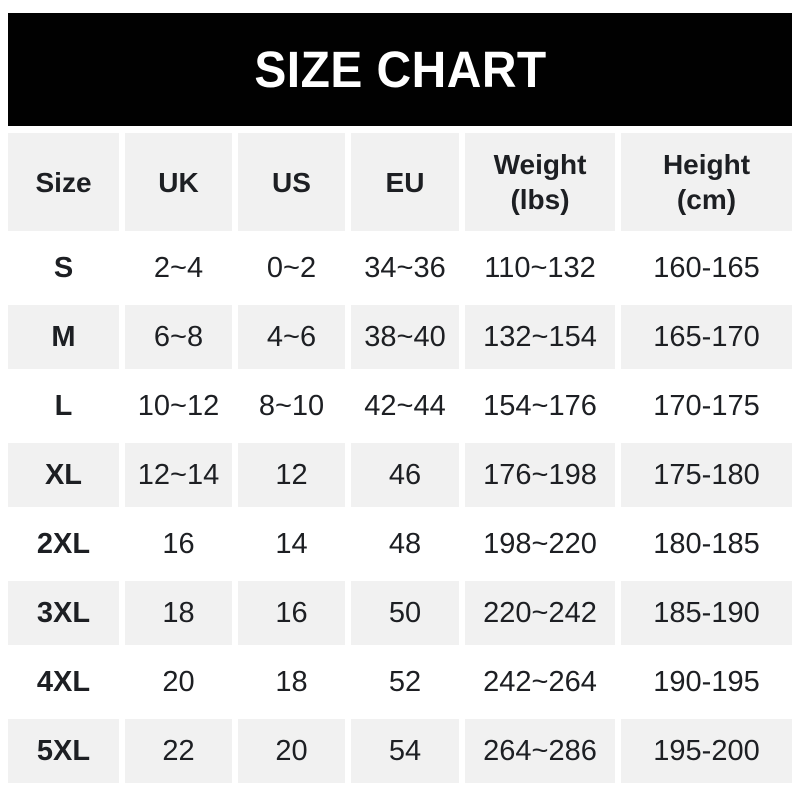 This screenshot has width=800, height=800. Describe the element at coordinates (706, 406) in the screenshot. I see `cell-height: 170-175` at that location.